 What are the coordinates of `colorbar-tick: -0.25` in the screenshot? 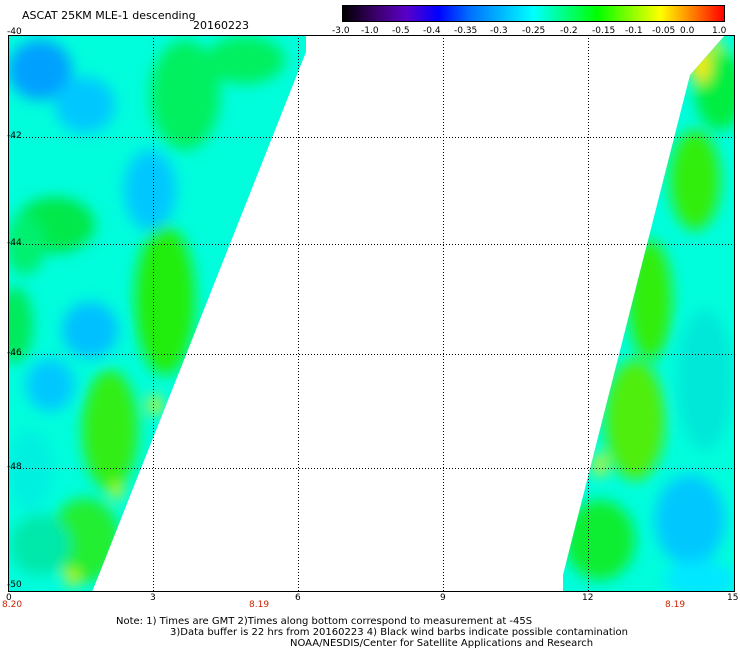 It's located at (534, 31).